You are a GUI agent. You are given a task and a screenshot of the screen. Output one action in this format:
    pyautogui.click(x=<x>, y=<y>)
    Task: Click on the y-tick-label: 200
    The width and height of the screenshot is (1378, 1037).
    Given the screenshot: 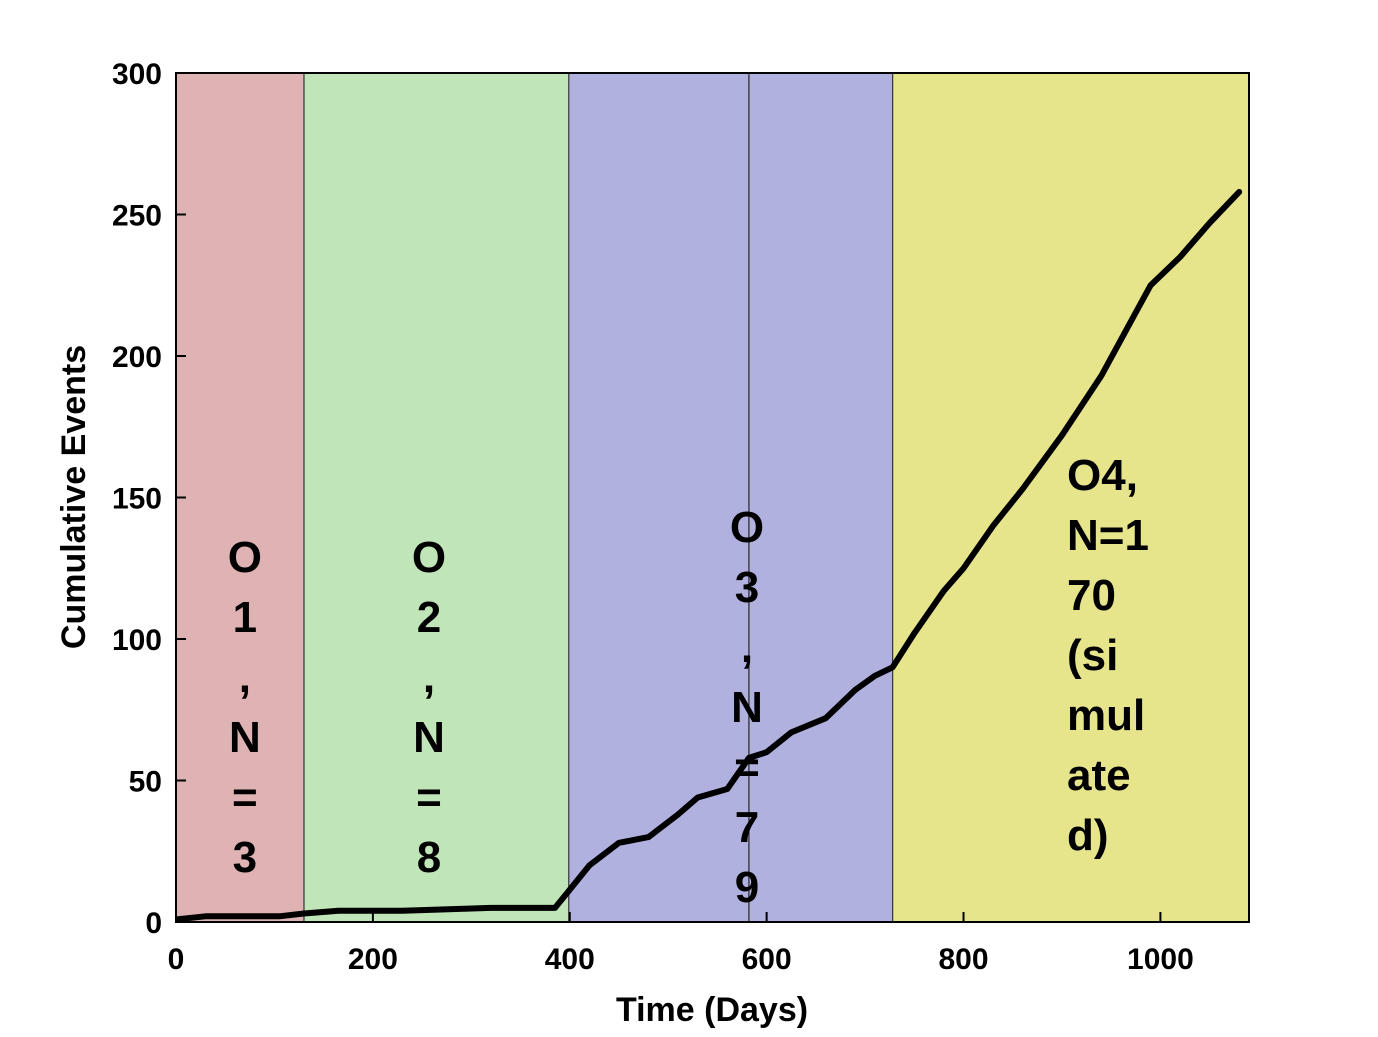 What is the action you would take?
    pyautogui.click(x=137, y=357)
    